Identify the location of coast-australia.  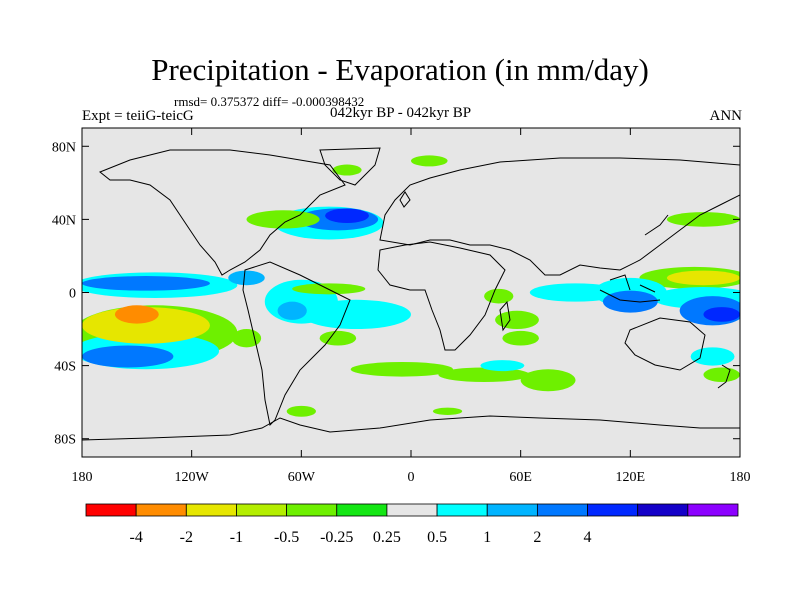
(665, 344).